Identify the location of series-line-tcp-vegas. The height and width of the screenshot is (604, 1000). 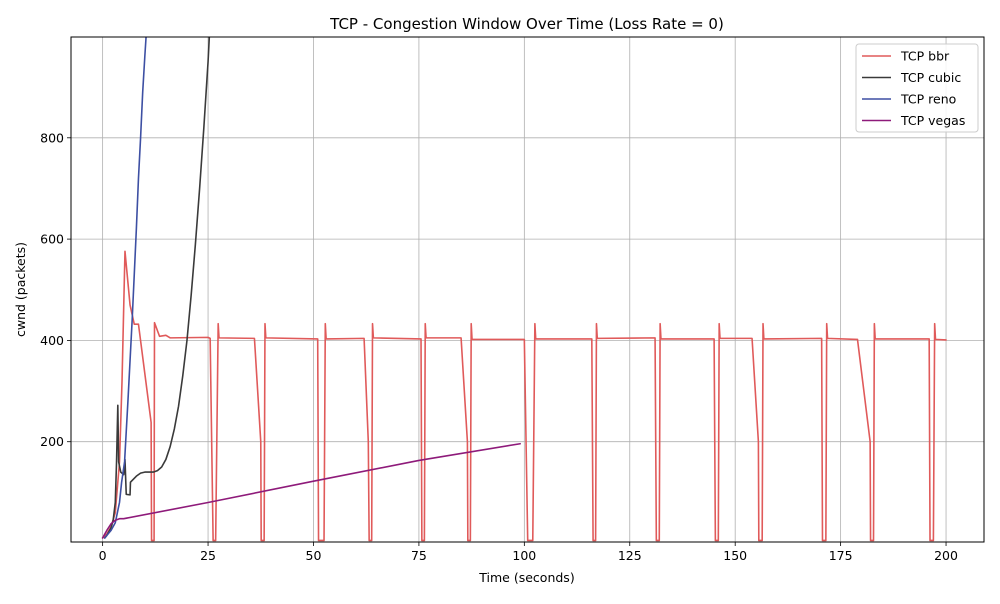
(311, 490).